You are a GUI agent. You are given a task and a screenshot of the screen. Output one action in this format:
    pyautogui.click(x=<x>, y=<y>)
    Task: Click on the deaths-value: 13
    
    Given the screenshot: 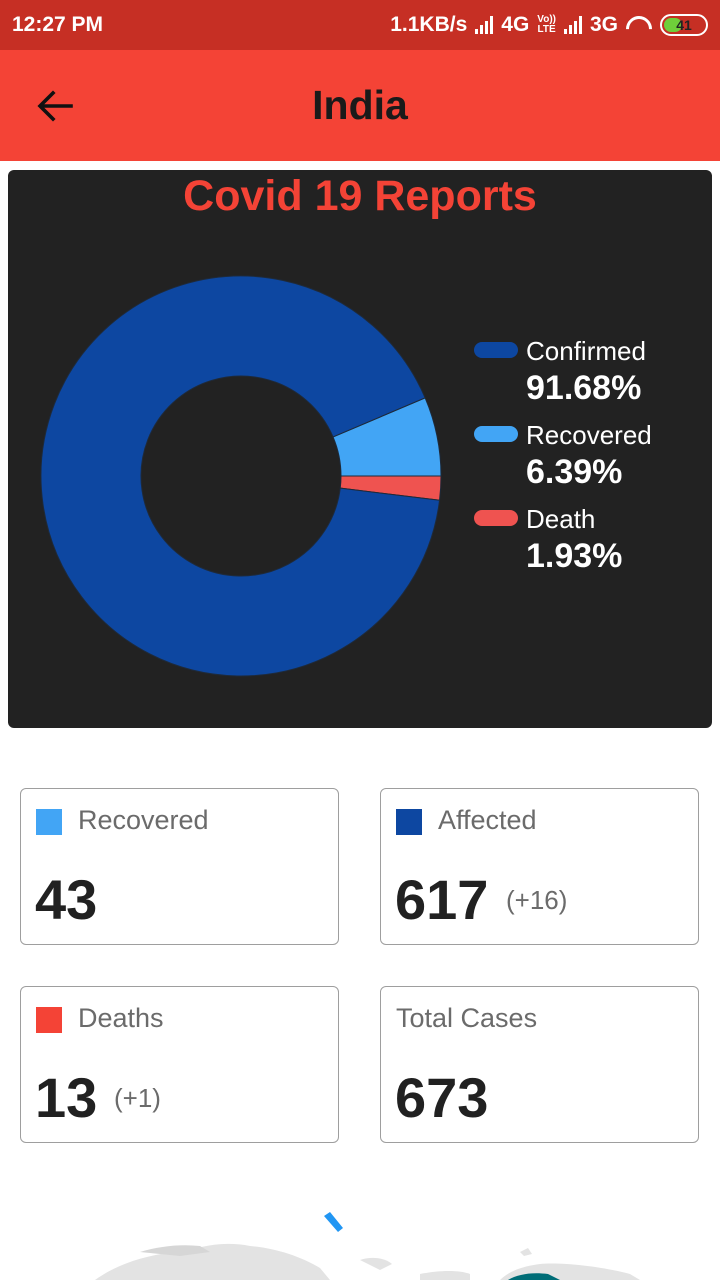 What is the action you would take?
    pyautogui.click(x=66, y=1097)
    